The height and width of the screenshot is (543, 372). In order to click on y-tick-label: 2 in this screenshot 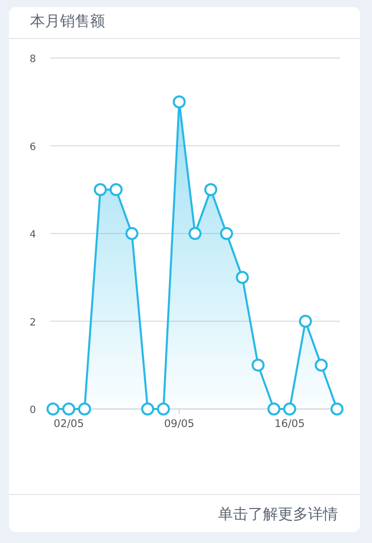, I will do `click(33, 322)`.